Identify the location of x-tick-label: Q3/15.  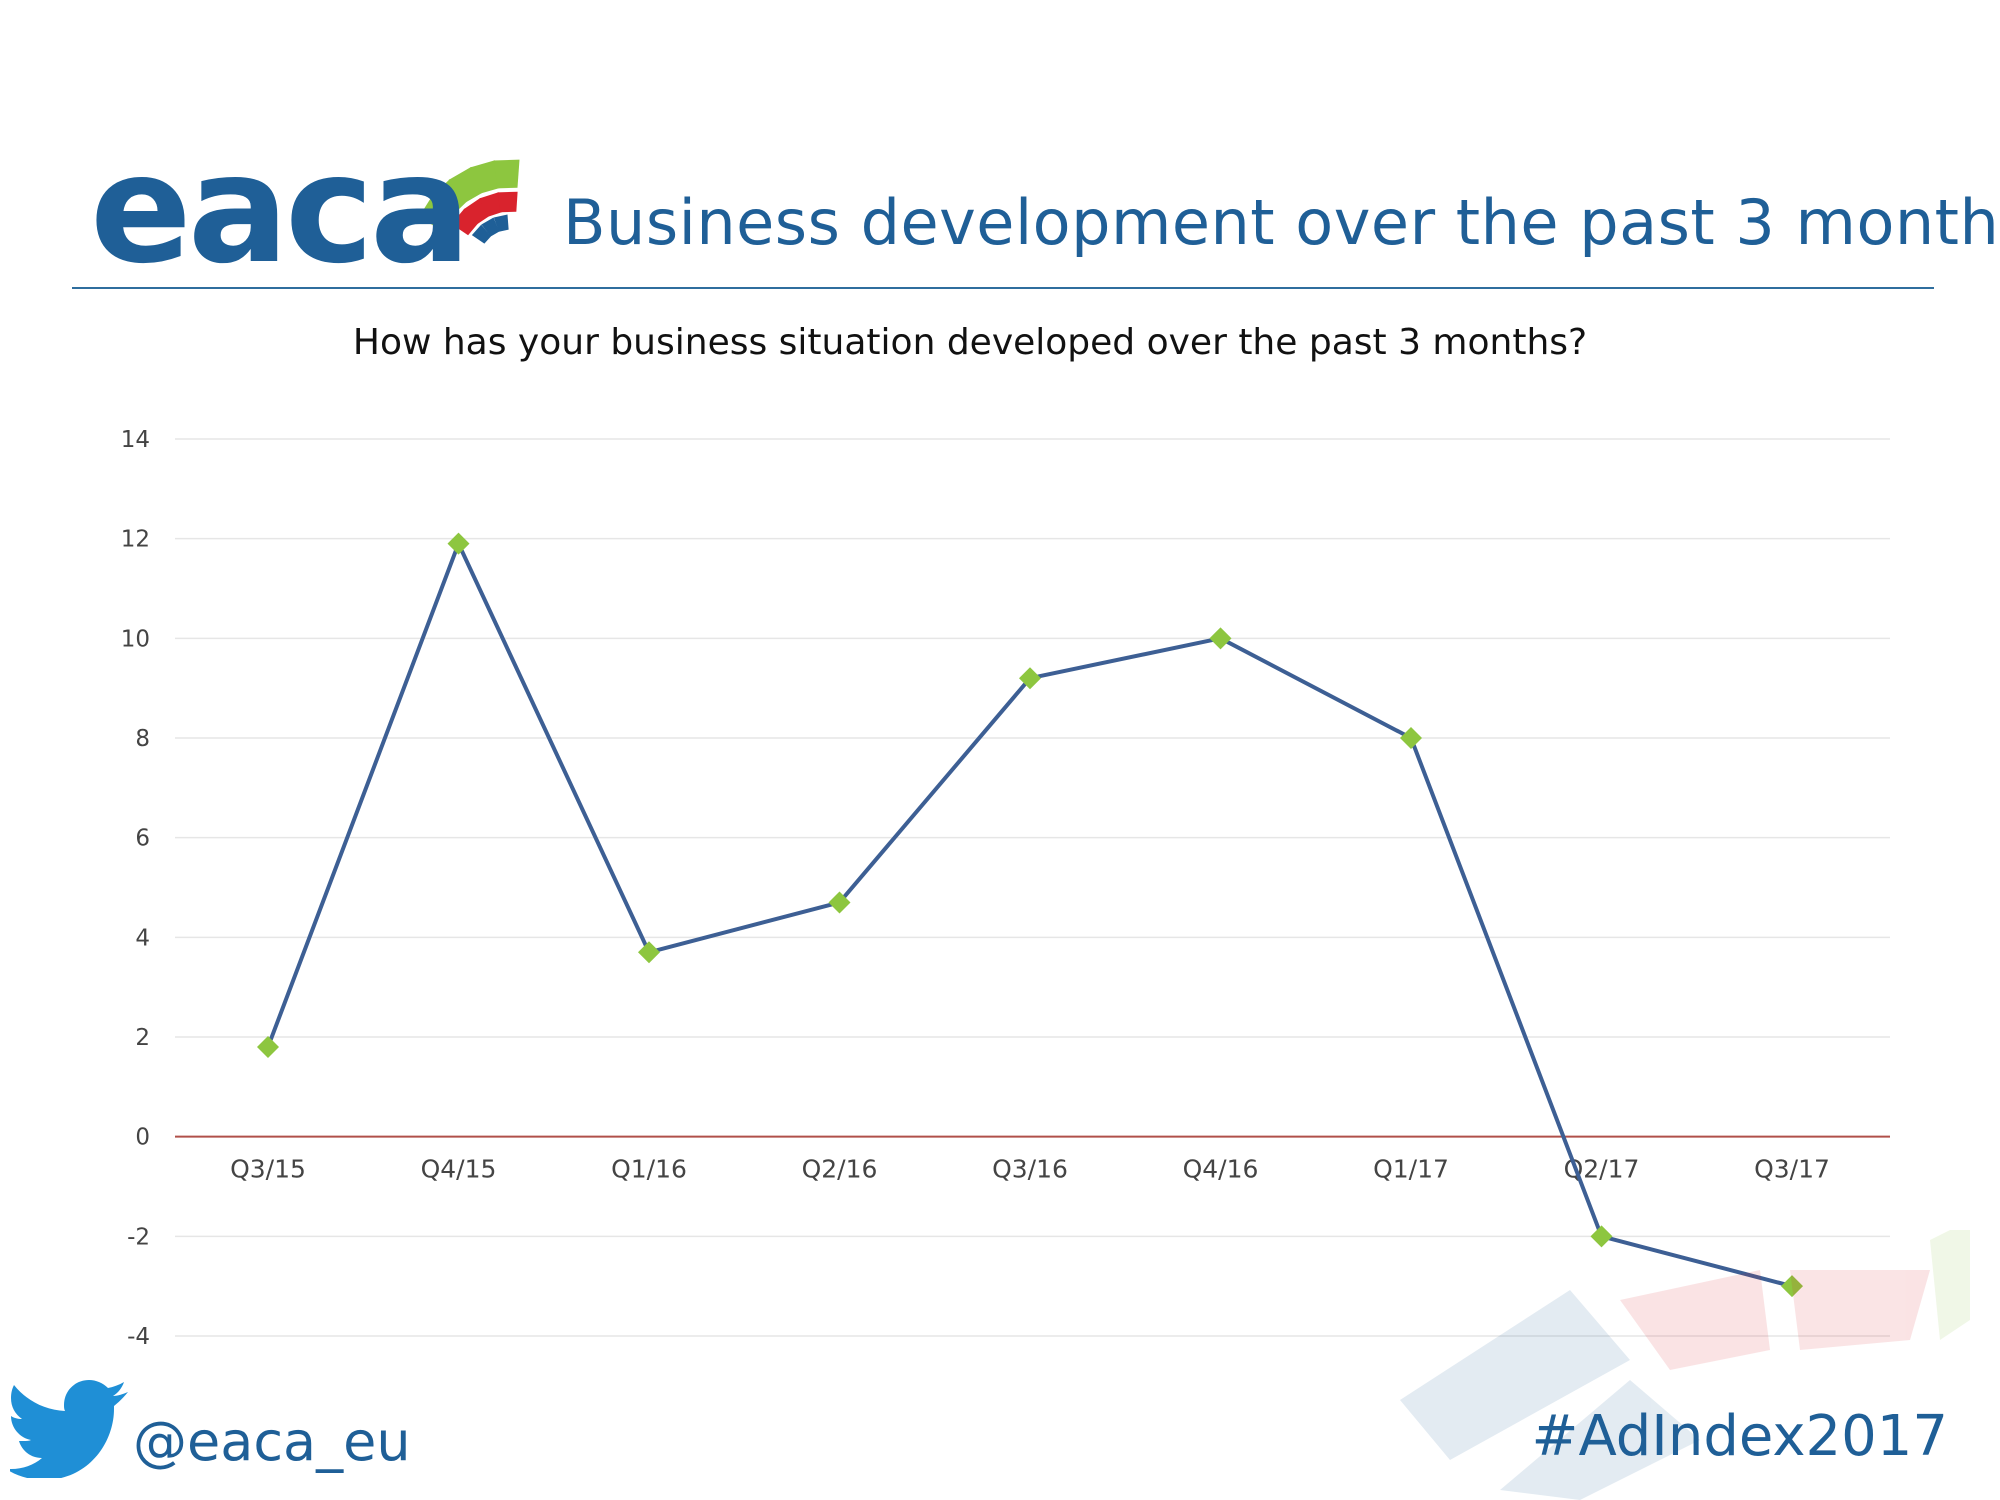
(268, 1169).